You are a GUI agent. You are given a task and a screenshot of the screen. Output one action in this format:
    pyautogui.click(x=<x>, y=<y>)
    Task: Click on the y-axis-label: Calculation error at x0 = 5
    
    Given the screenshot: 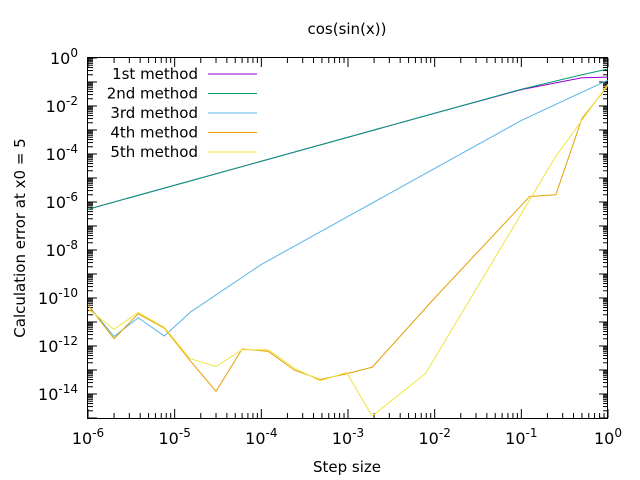 What is the action you would take?
    pyautogui.click(x=20, y=237)
    